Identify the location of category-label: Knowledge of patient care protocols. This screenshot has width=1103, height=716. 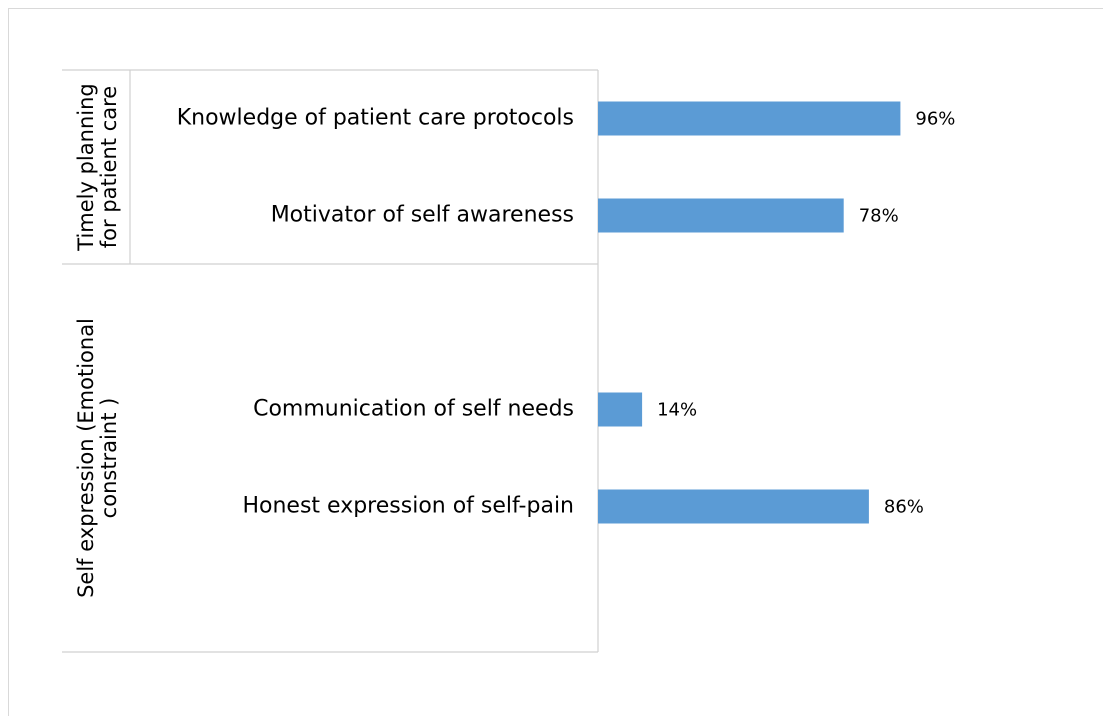
(375, 118).